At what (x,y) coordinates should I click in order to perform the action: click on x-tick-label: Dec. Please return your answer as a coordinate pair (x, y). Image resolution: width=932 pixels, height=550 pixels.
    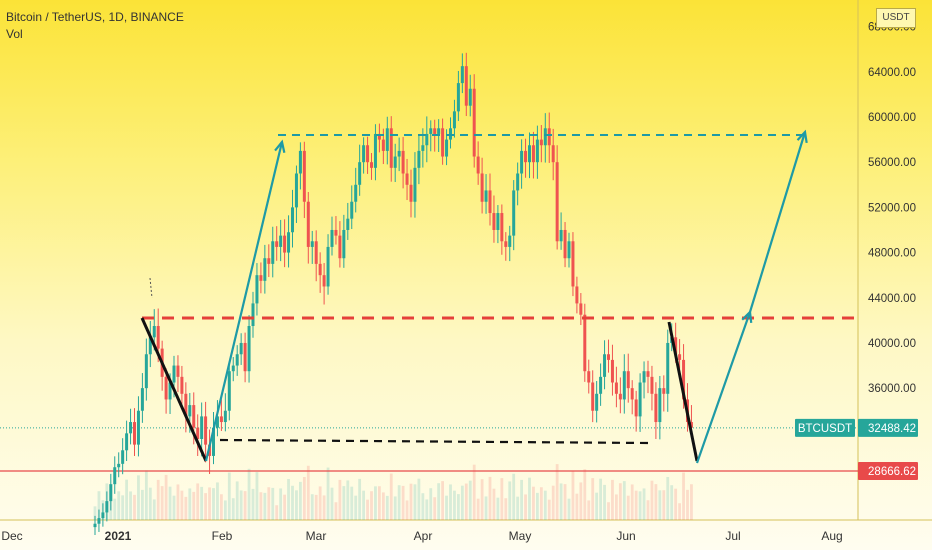
    Looking at the image, I should click on (11, 536).